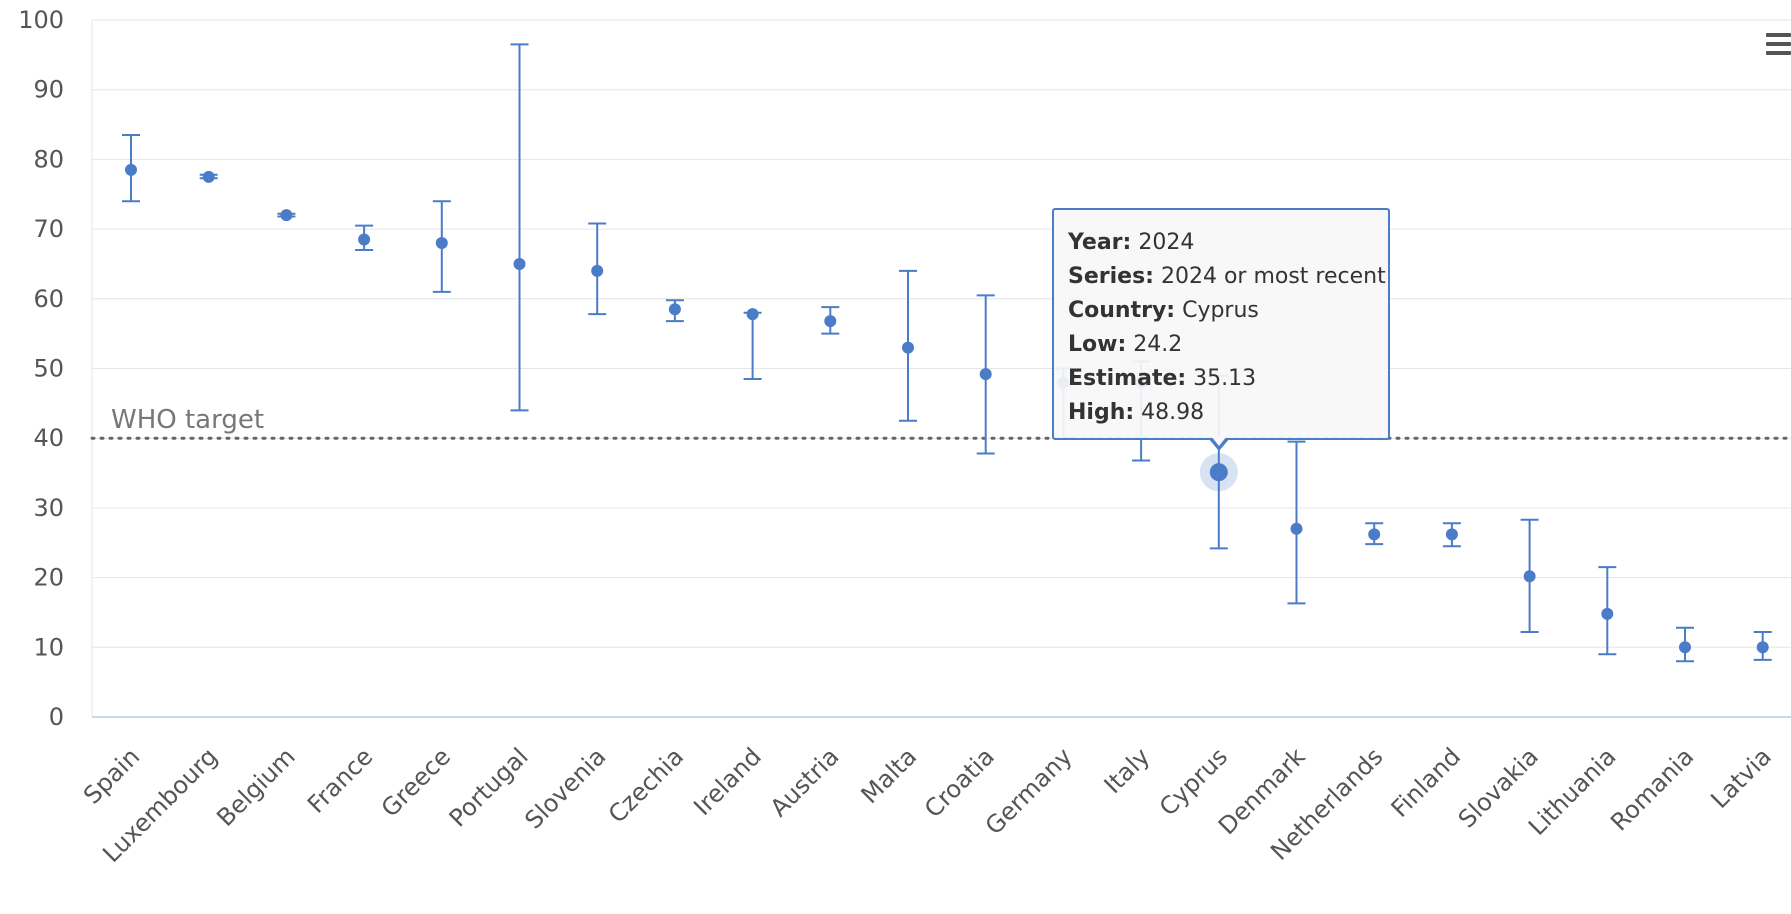 This screenshot has height=914, width=1791. I want to click on y-tick-label: 50, so click(48, 369).